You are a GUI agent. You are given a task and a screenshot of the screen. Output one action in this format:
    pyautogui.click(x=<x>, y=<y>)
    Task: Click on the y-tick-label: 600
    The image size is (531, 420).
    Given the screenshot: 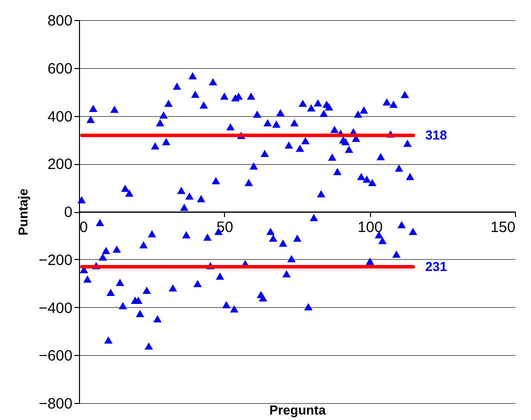 What is the action you would take?
    pyautogui.click(x=59, y=69)
    